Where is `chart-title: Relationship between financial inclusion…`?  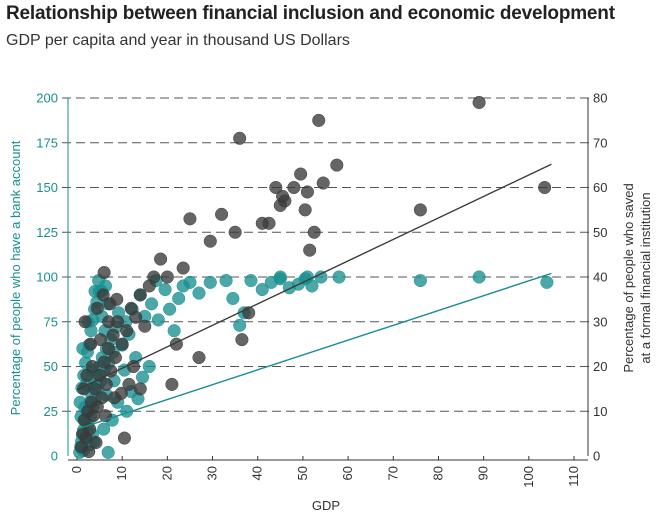
chart-title: Relationship between financial inclusion… is located at coordinates (310, 13).